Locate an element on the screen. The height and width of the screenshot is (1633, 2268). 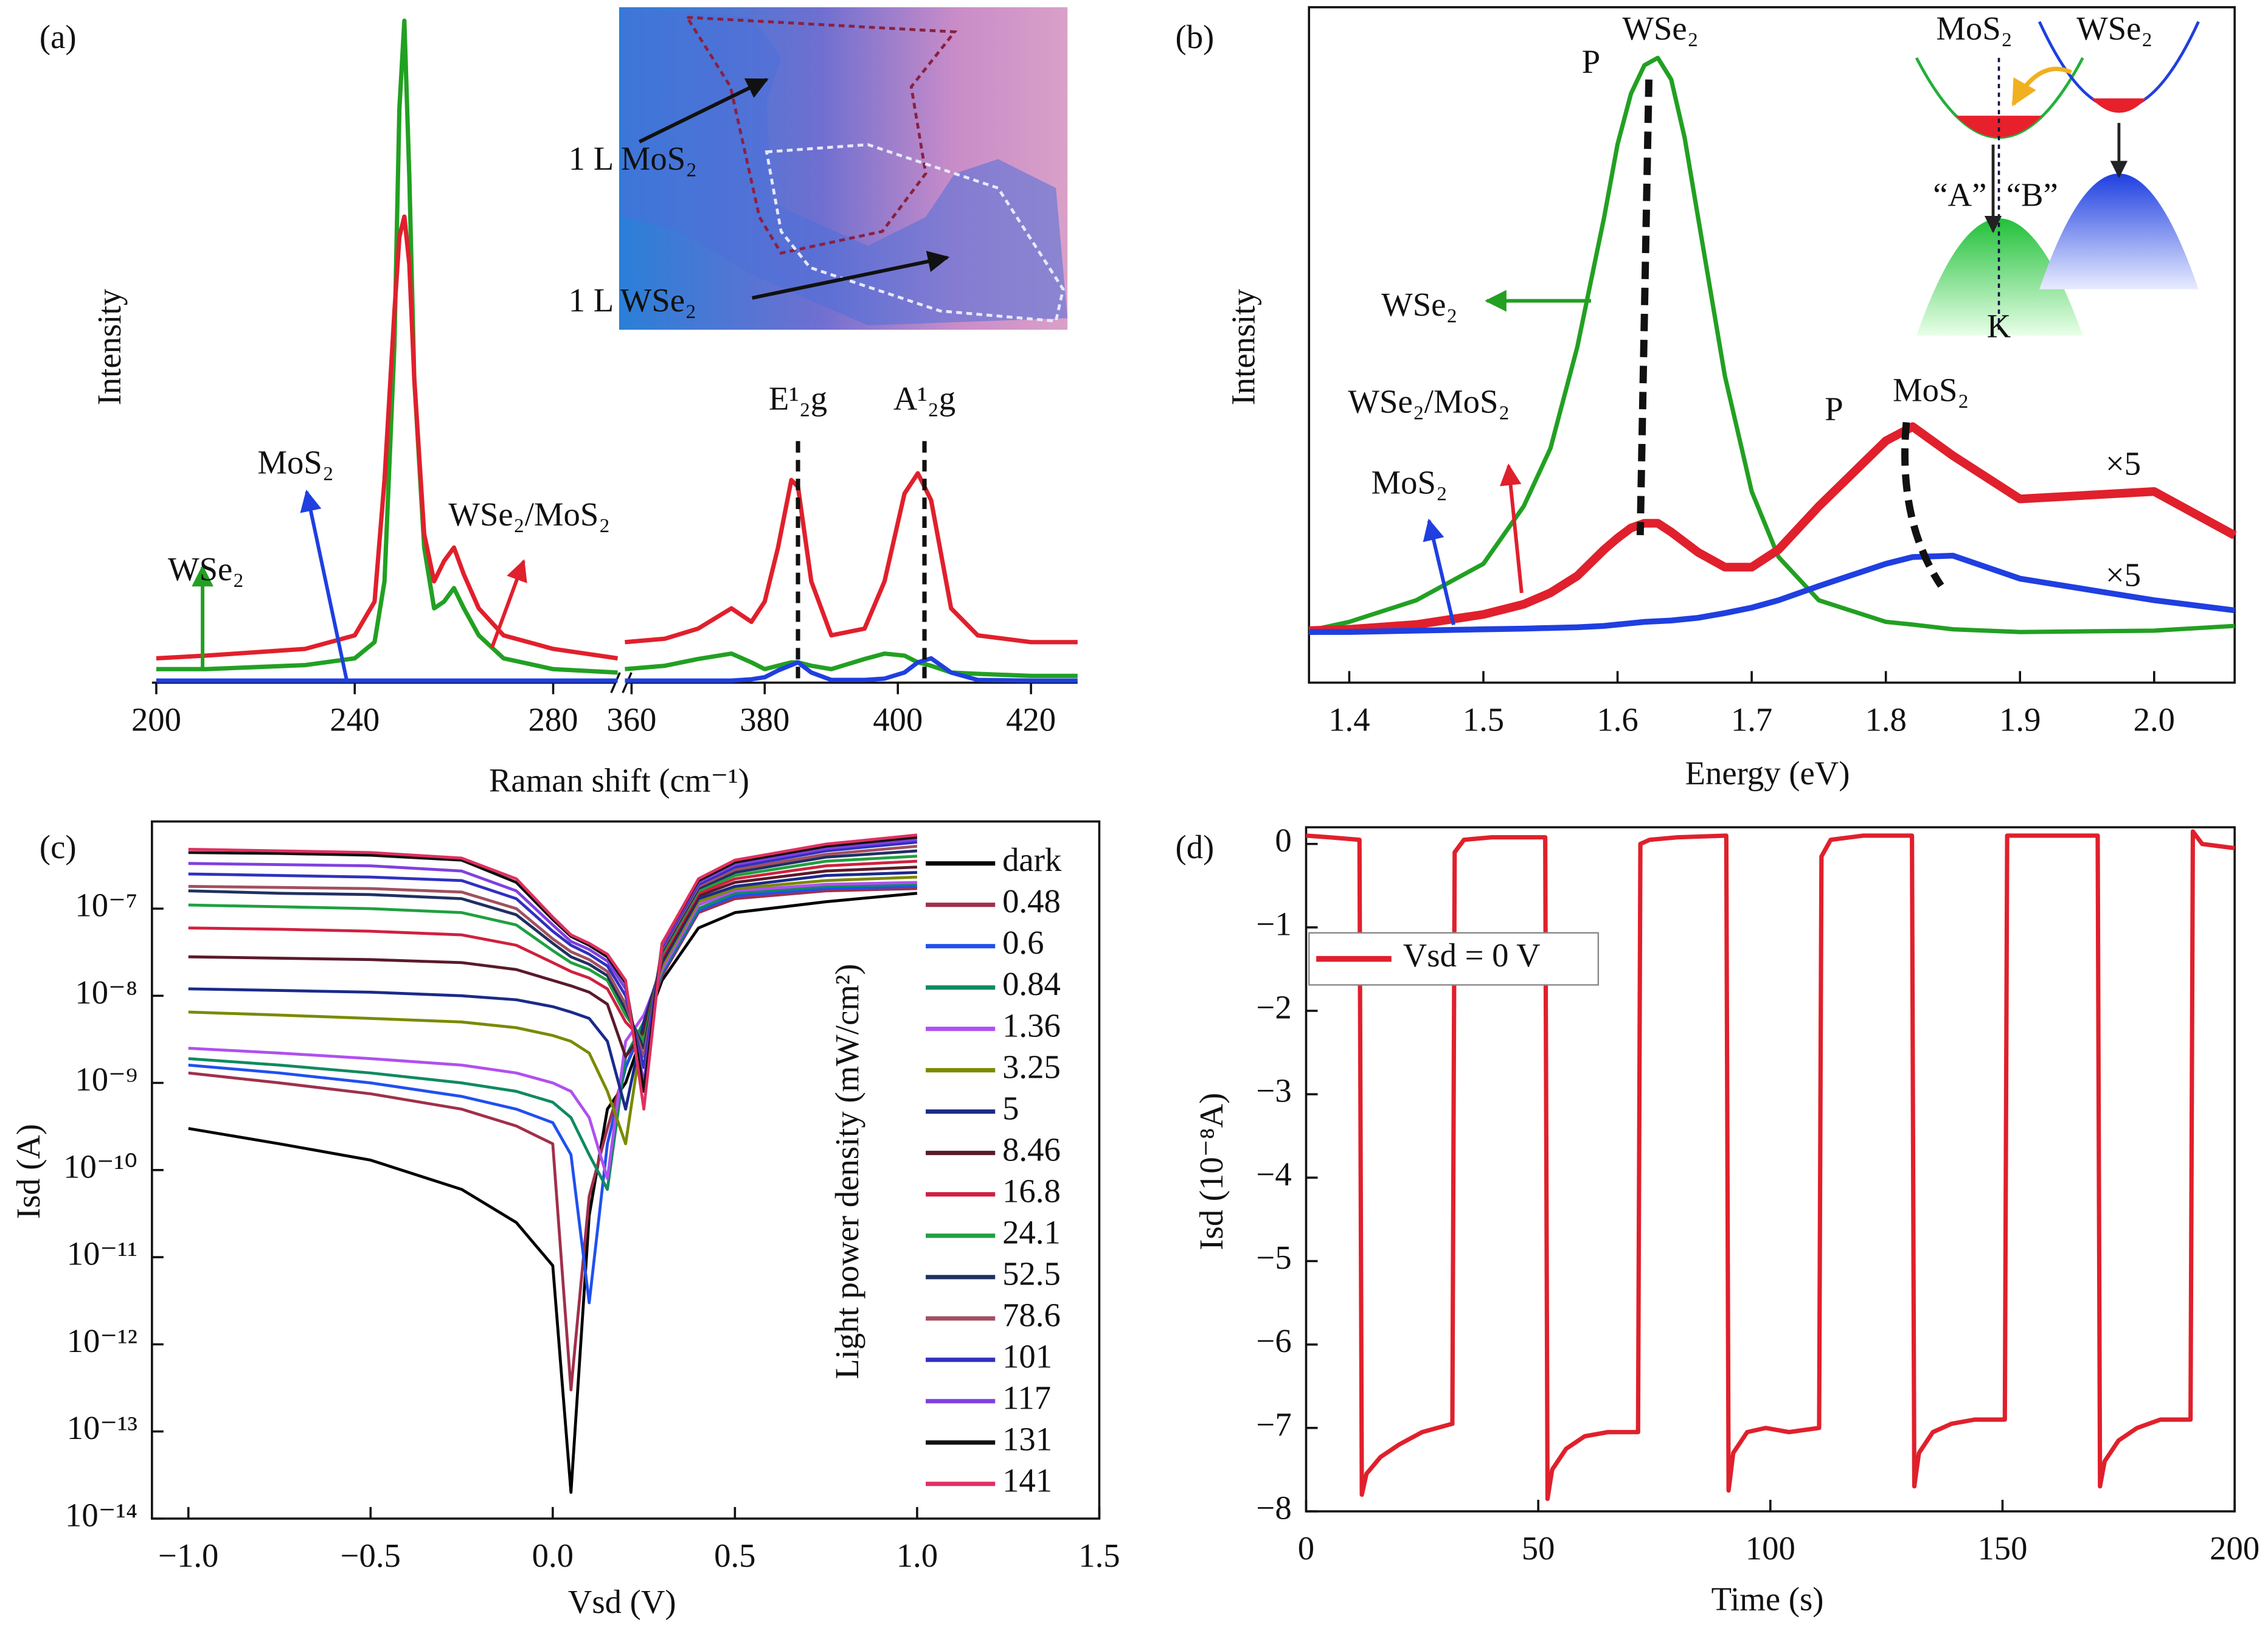
x-tick-label: −0.5 is located at coordinates (371, 1555).